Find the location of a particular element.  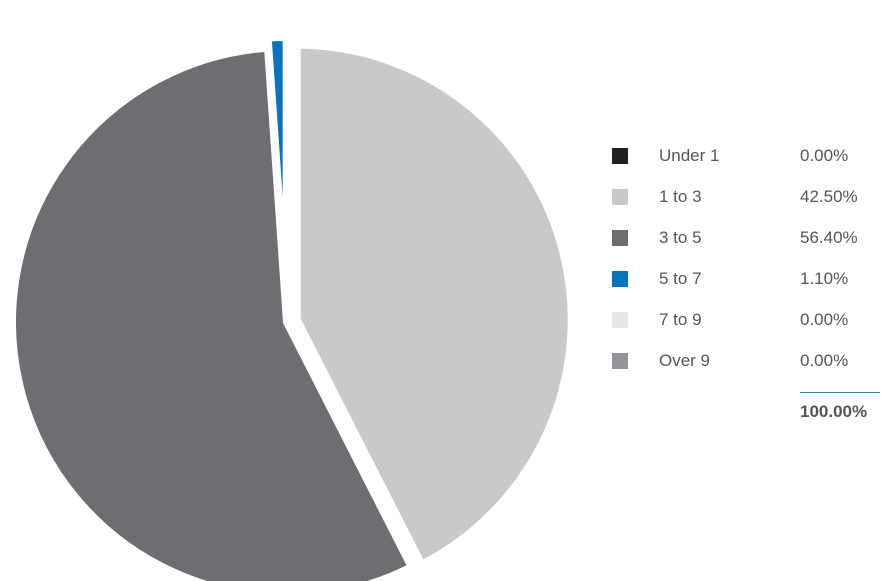

legend-label-over-9: Over 9 is located at coordinates (685, 360).